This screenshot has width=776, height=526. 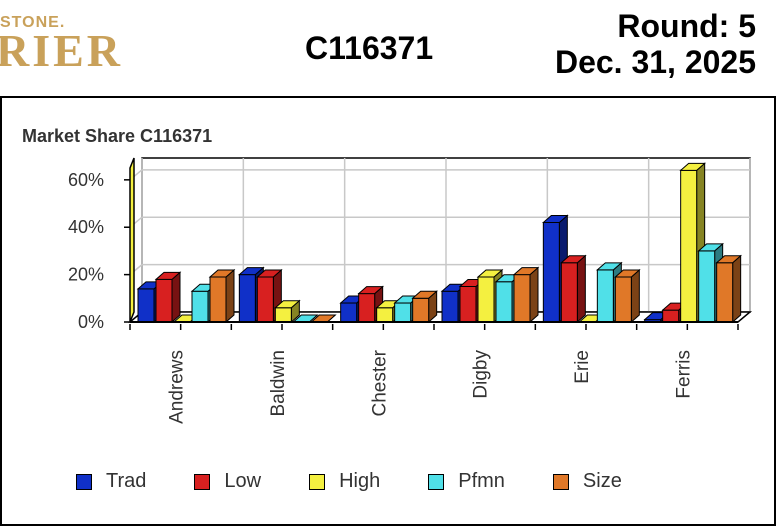 I want to click on y-tick-label: 20%, so click(x=86, y=275).